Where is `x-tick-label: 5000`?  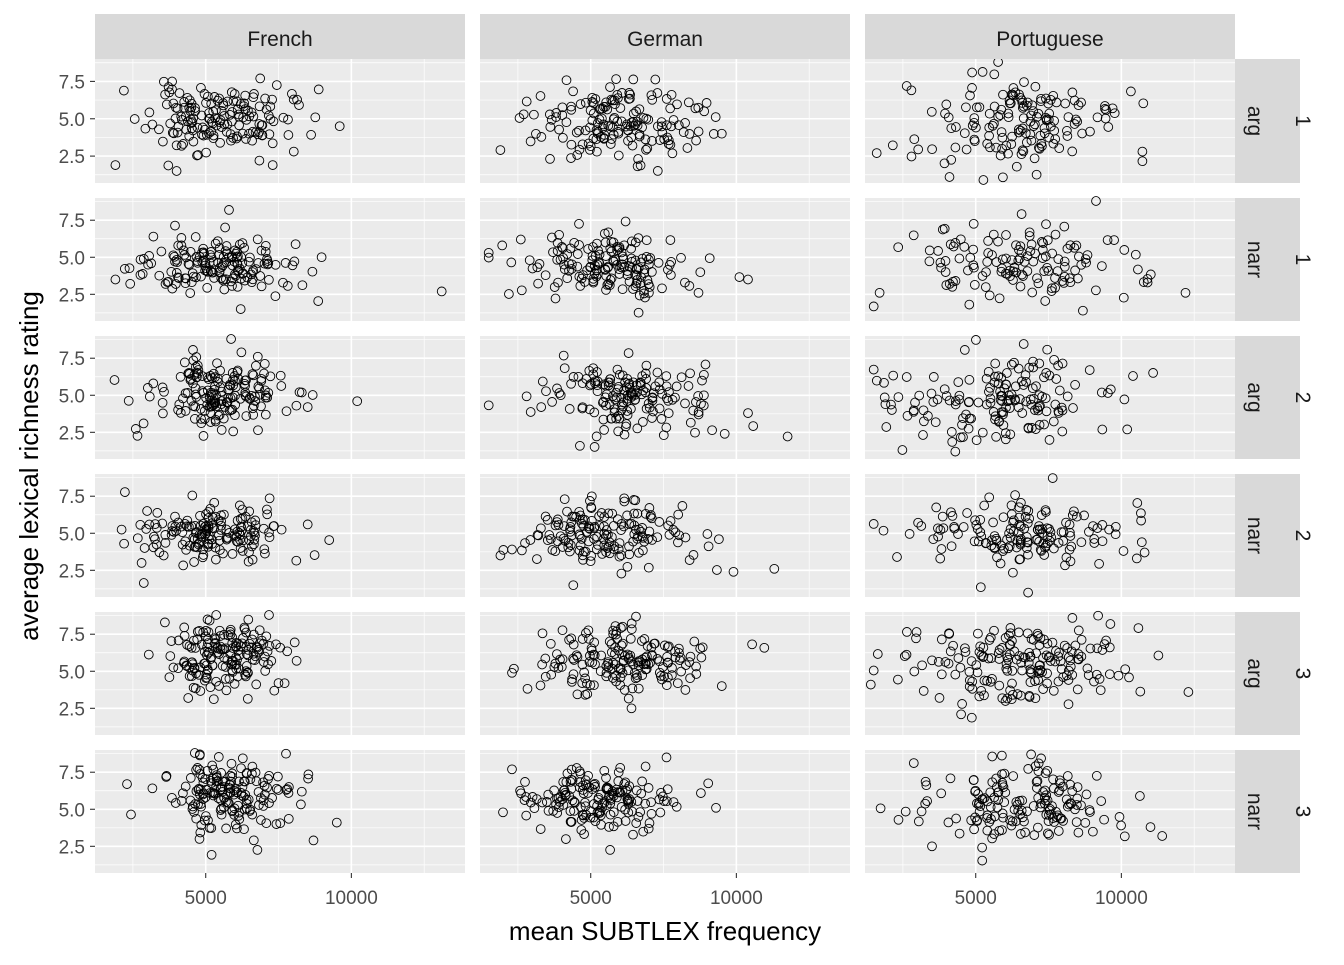
x-tick-label: 5000 is located at coordinates (206, 898).